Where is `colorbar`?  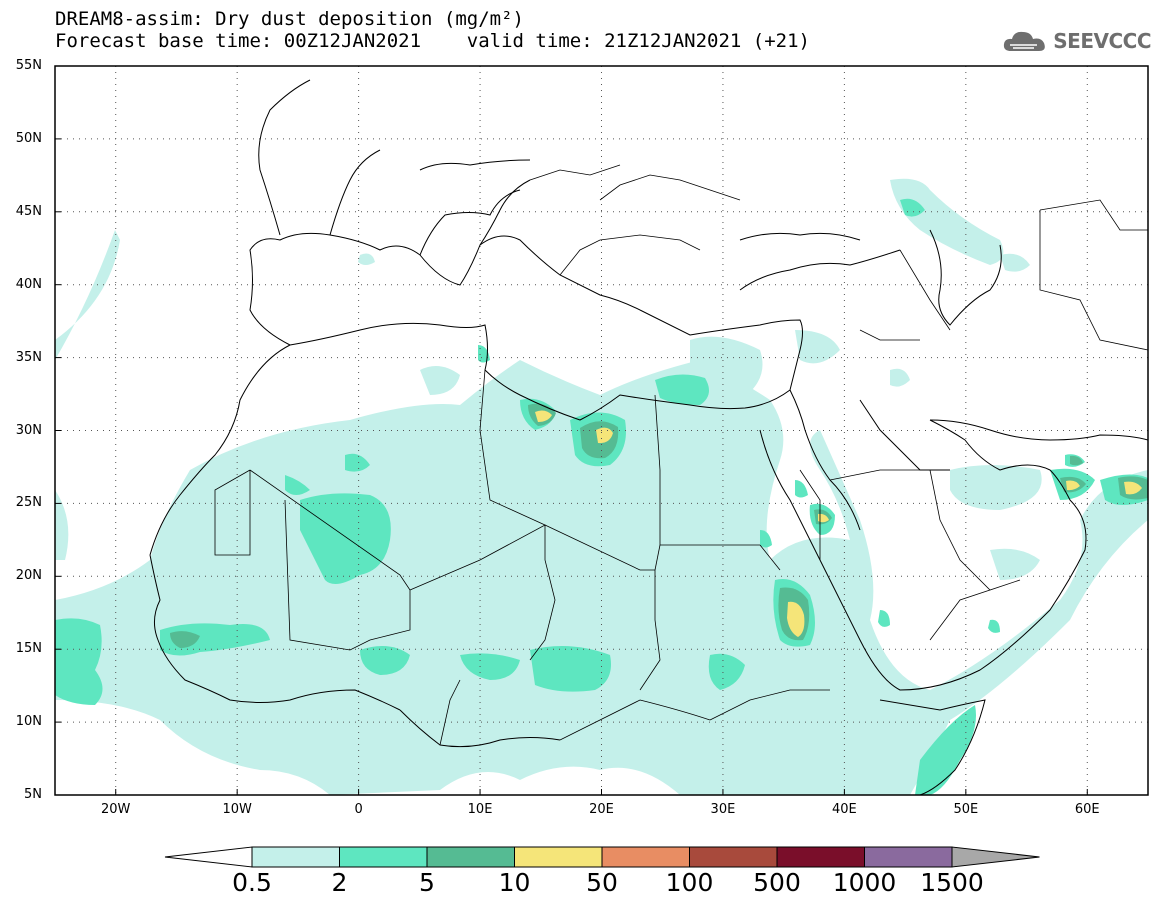
colorbar is located at coordinates (602, 857).